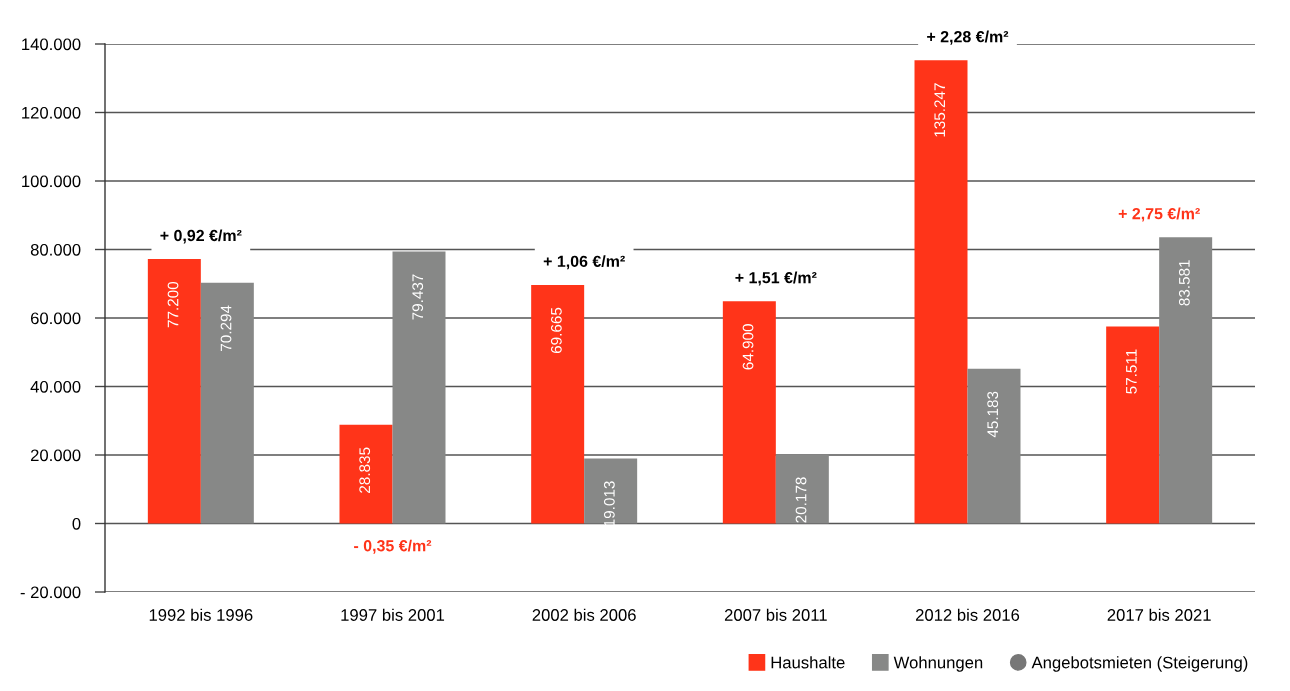 The height and width of the screenshot is (691, 1290). Describe the element at coordinates (55, 318) in the screenshot. I see `y-tick-label: 60.000` at that location.